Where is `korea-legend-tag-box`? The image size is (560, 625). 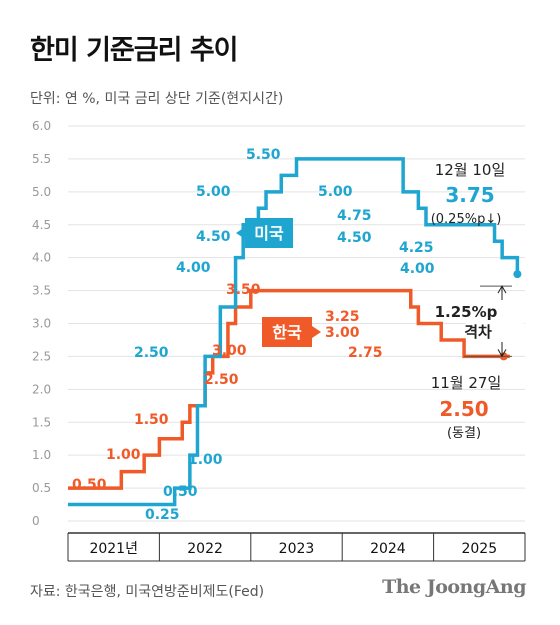
korea-legend-tag-box is located at coordinates (287, 332).